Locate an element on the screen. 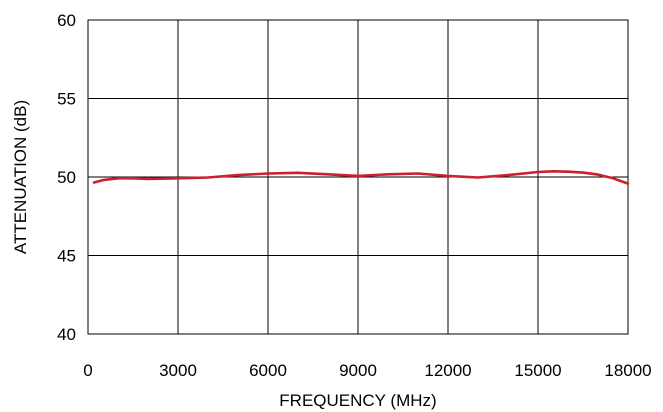 This screenshot has width=663, height=412. x-axis-label: FREQUENCY (MHz) is located at coordinates (357, 400).